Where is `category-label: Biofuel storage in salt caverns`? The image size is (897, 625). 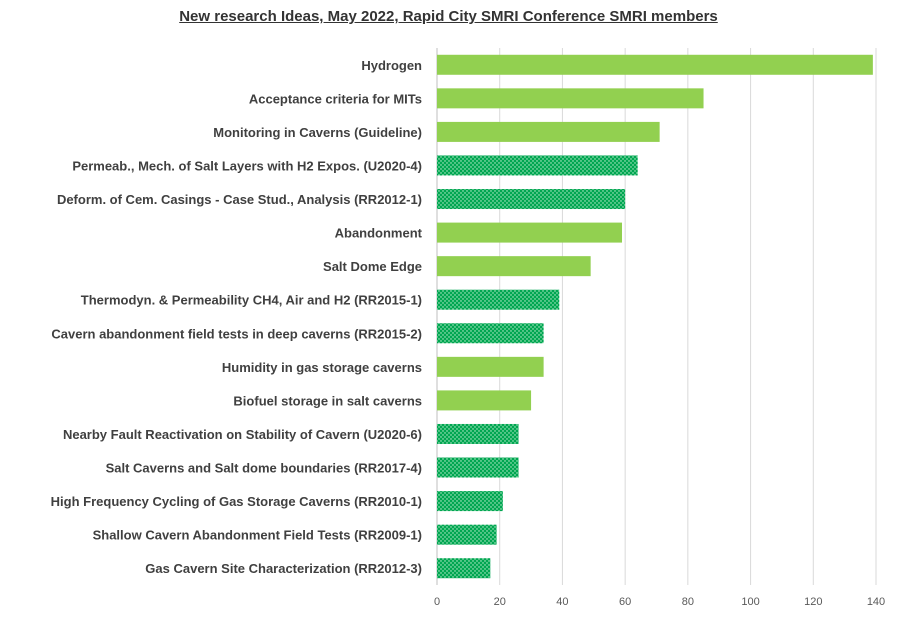
category-label: Biofuel storage in salt caverns is located at coordinates (327, 400).